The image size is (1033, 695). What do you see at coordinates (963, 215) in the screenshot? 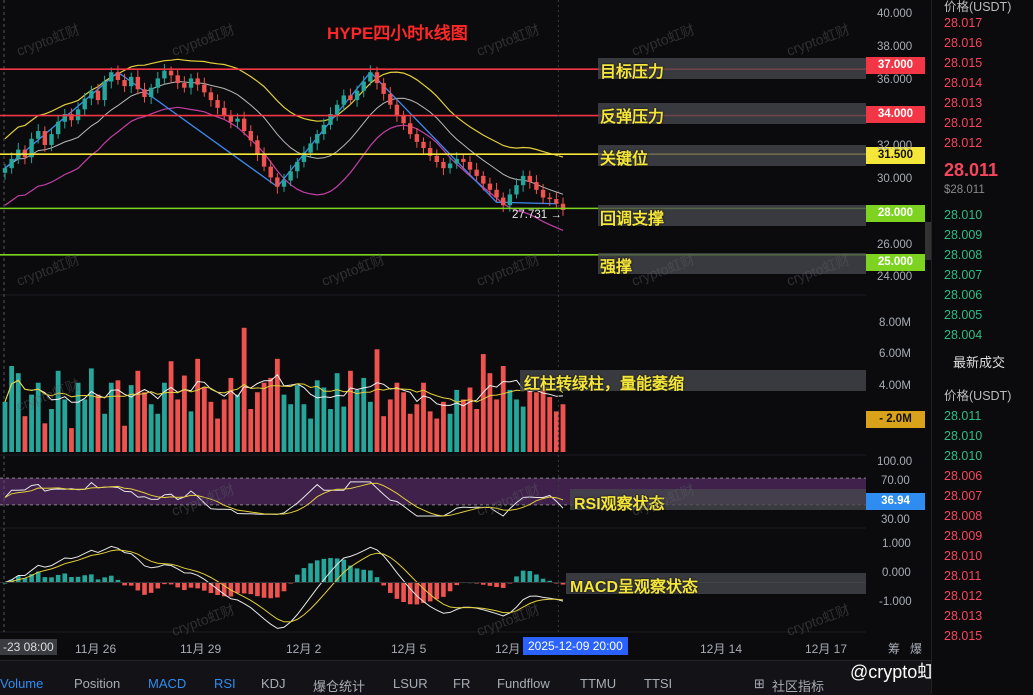
I see `bid-price: 28.010` at bounding box center [963, 215].